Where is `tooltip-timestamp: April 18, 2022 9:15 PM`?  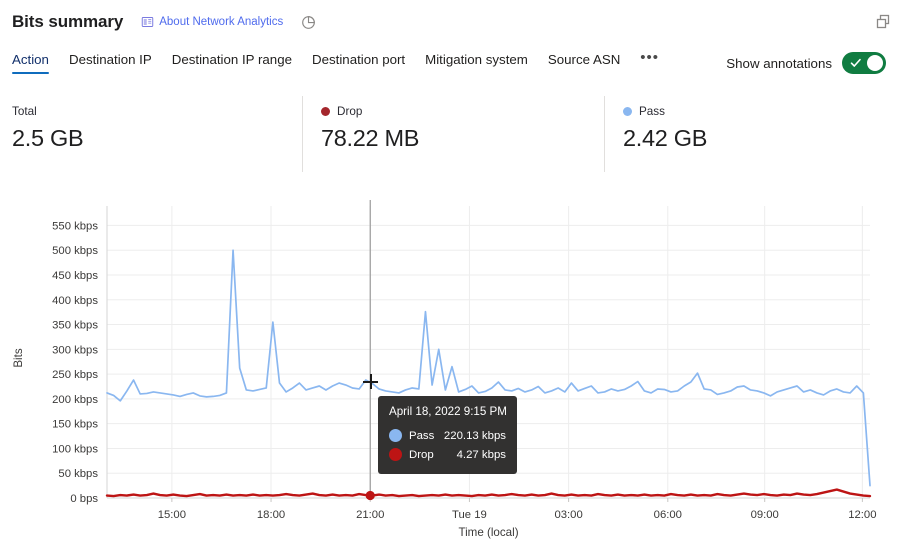
tooltip-timestamp: April 18, 2022 9:15 PM is located at coordinates (448, 411).